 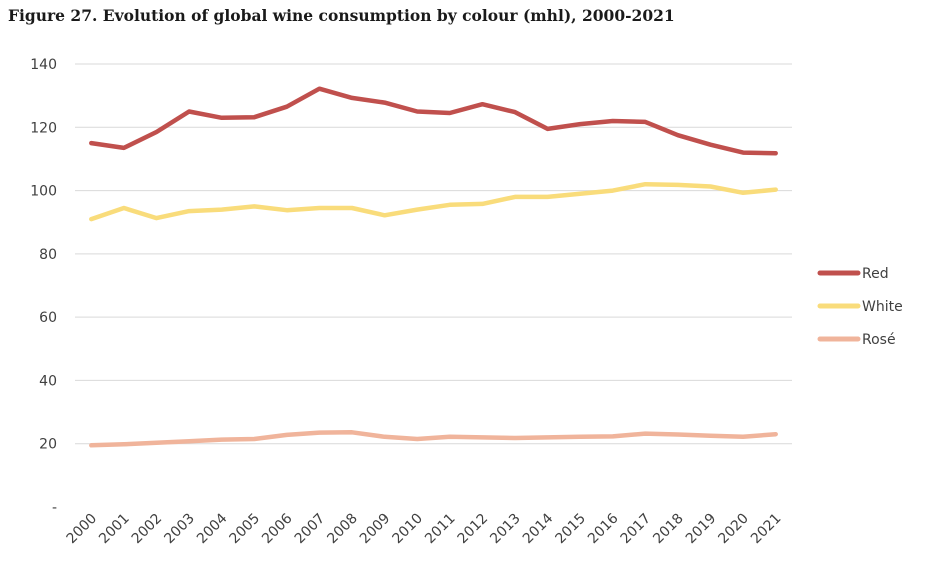 What do you see at coordinates (603, 528) in the screenshot?
I see `x-tick-label: 2016` at bounding box center [603, 528].